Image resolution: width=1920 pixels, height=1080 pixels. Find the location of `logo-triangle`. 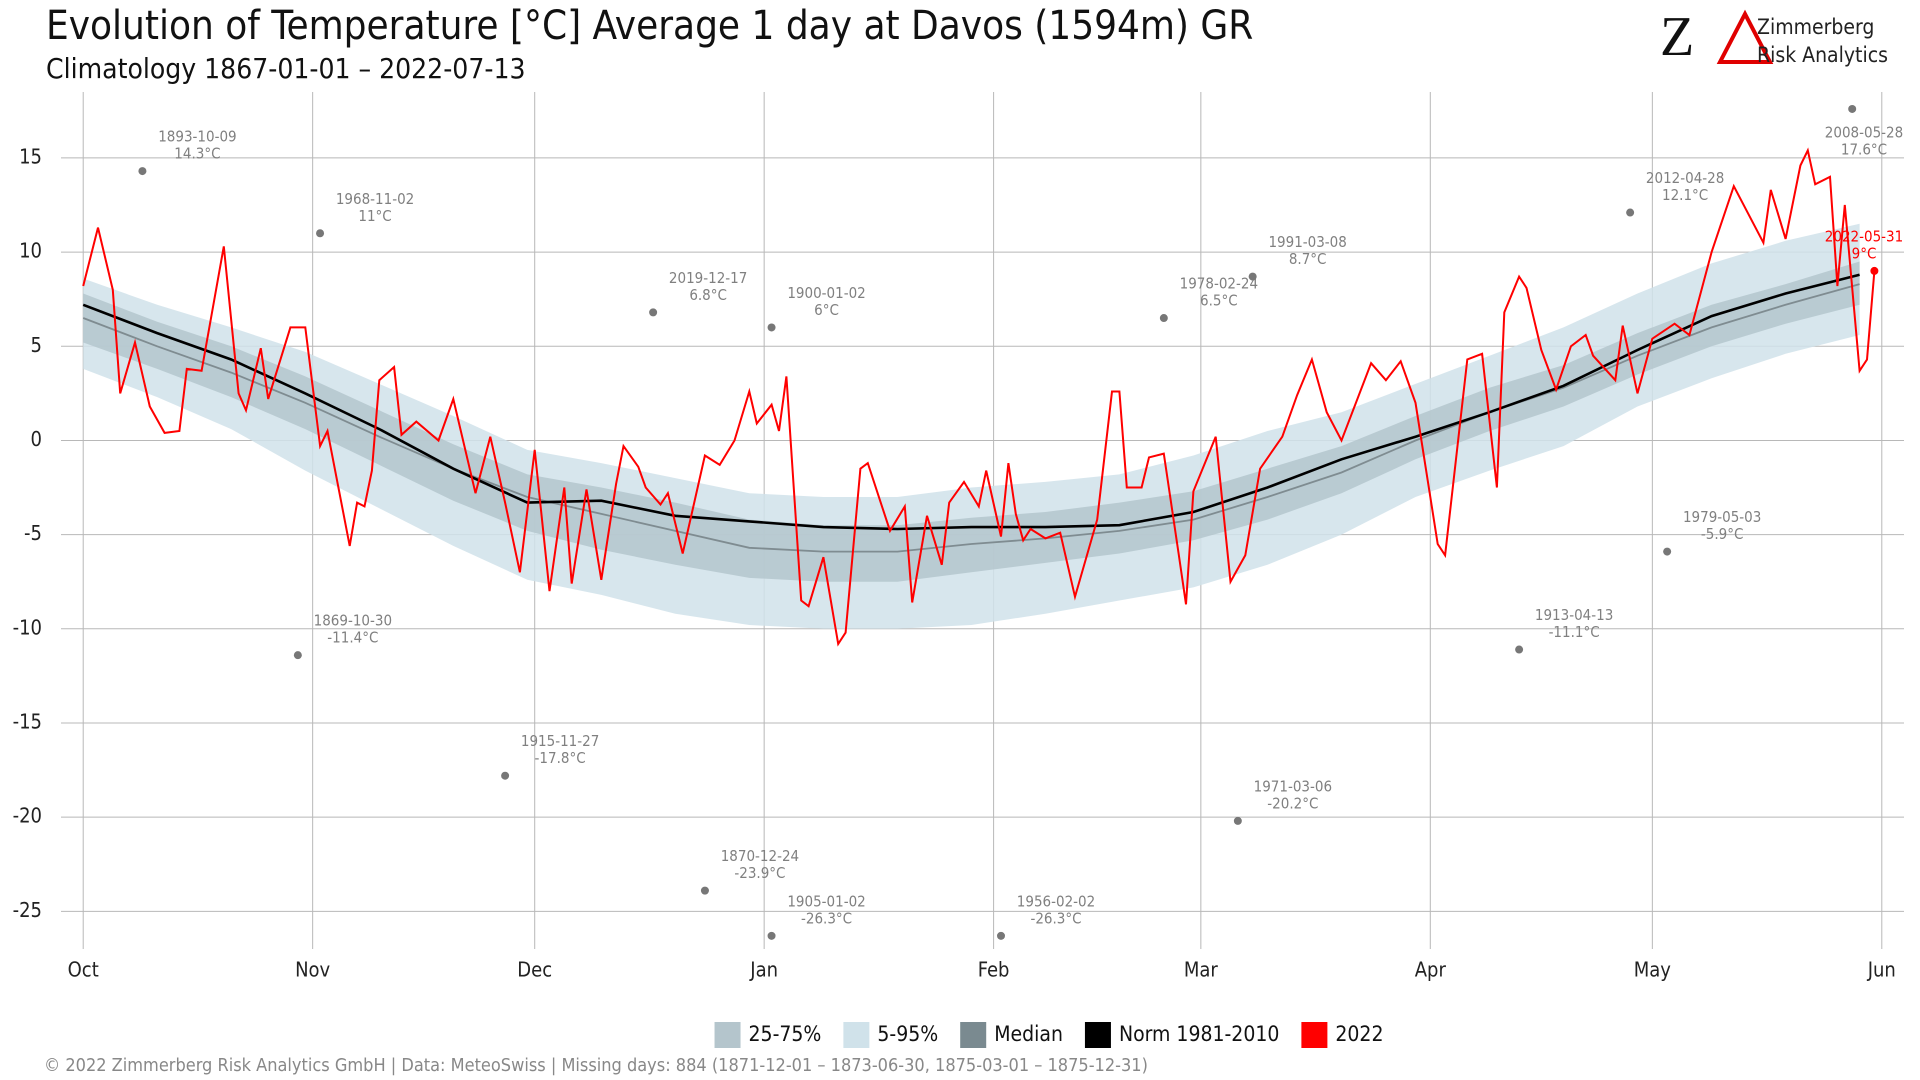

logo-triangle is located at coordinates (1745, 36).